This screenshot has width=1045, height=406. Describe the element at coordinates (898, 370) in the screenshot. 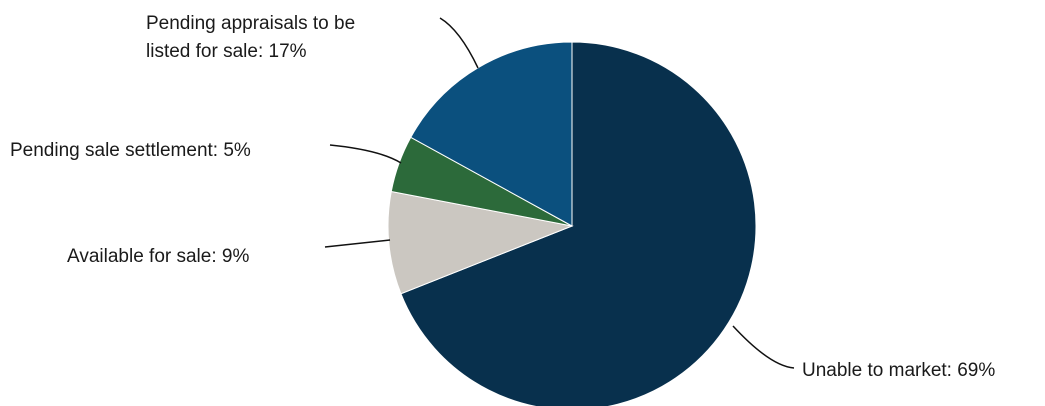

I see `label-unable-to-market: Unable to market: 69%` at that location.